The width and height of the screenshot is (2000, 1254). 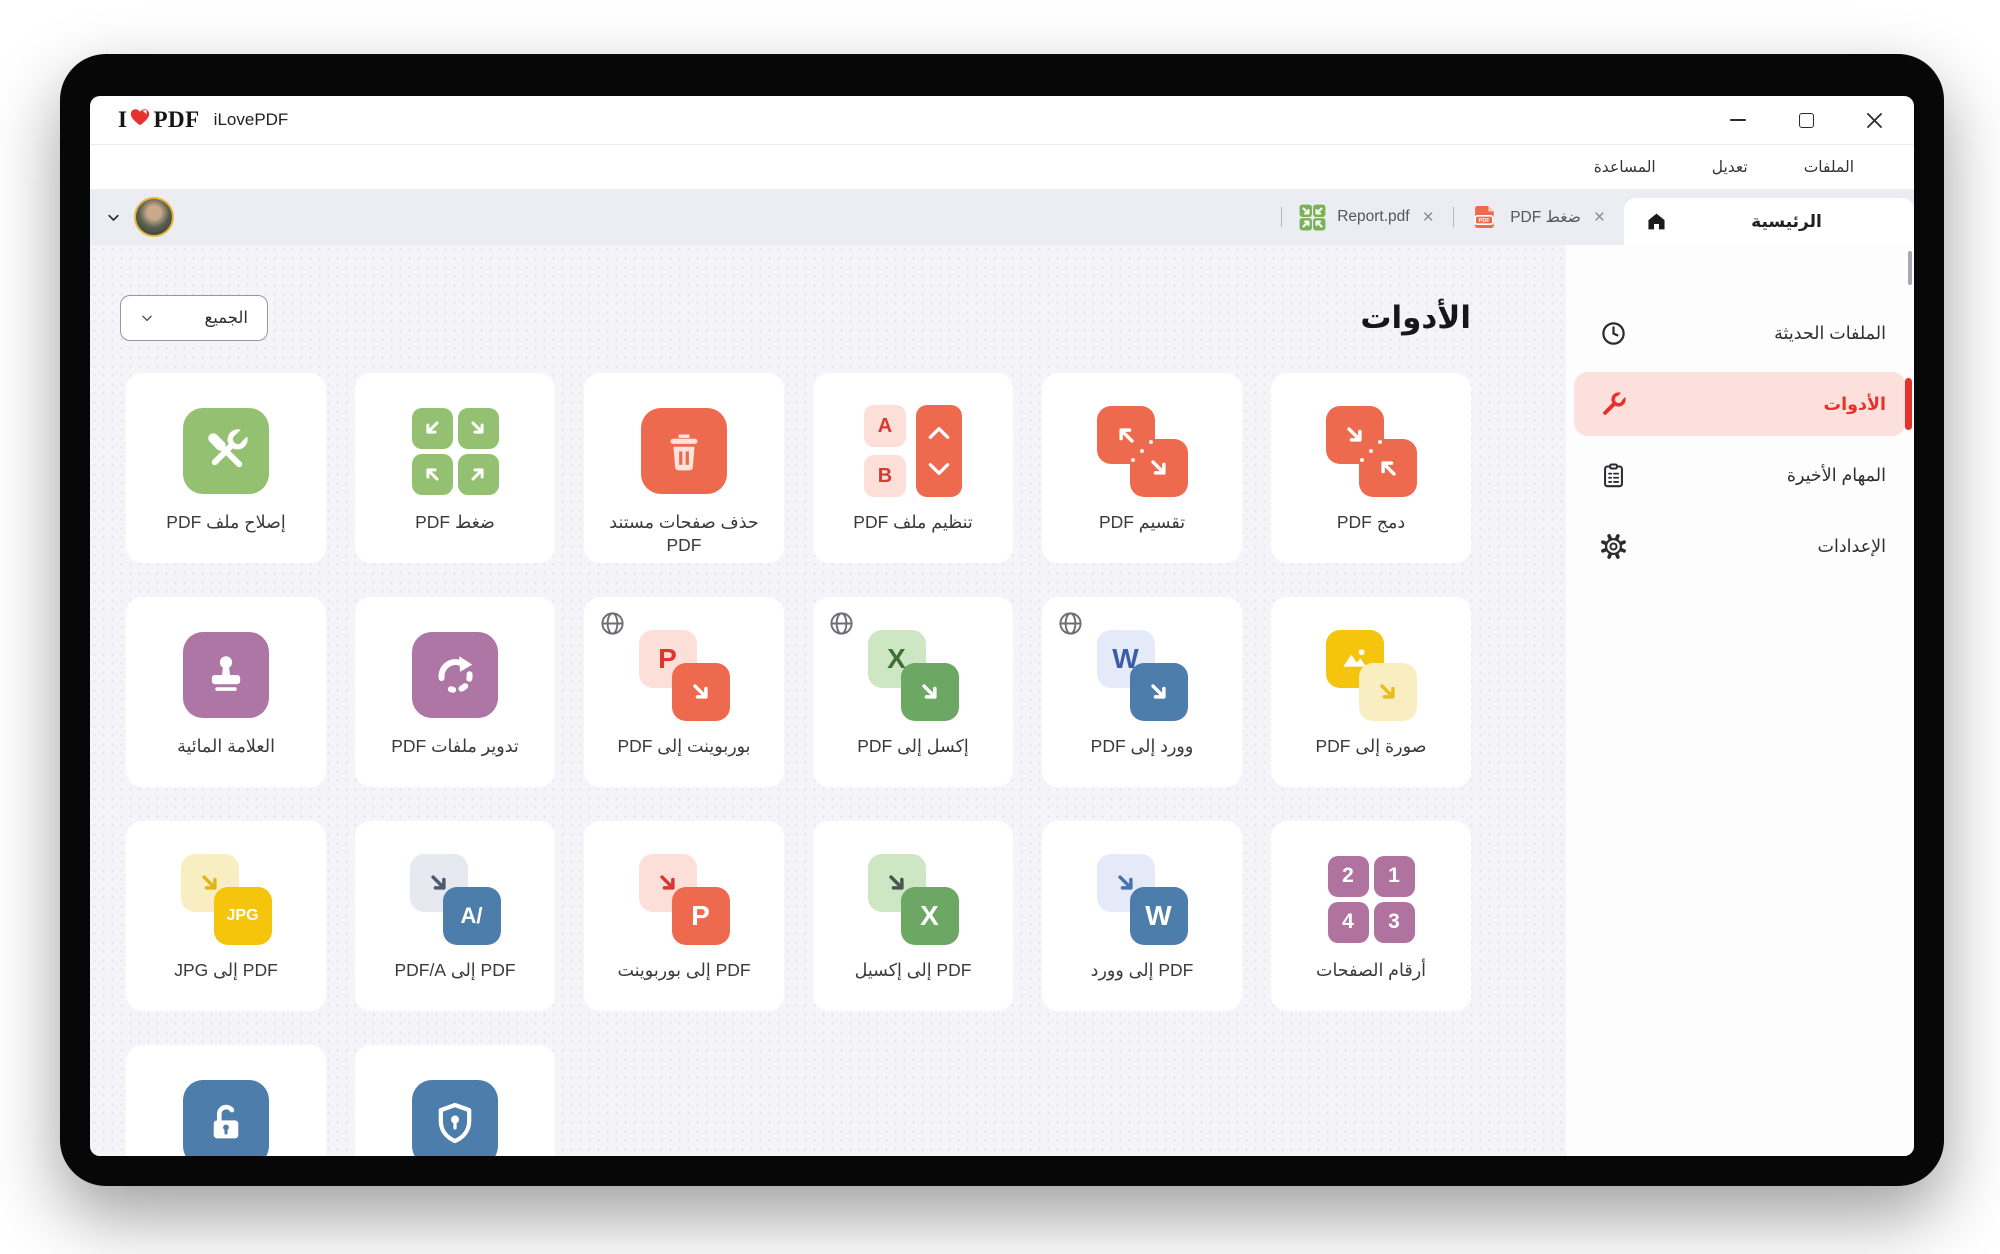 I want to click on tabs: الرئيسية PDF ضغط PDF × Report.pdf ×, so click(x=1597, y=217).